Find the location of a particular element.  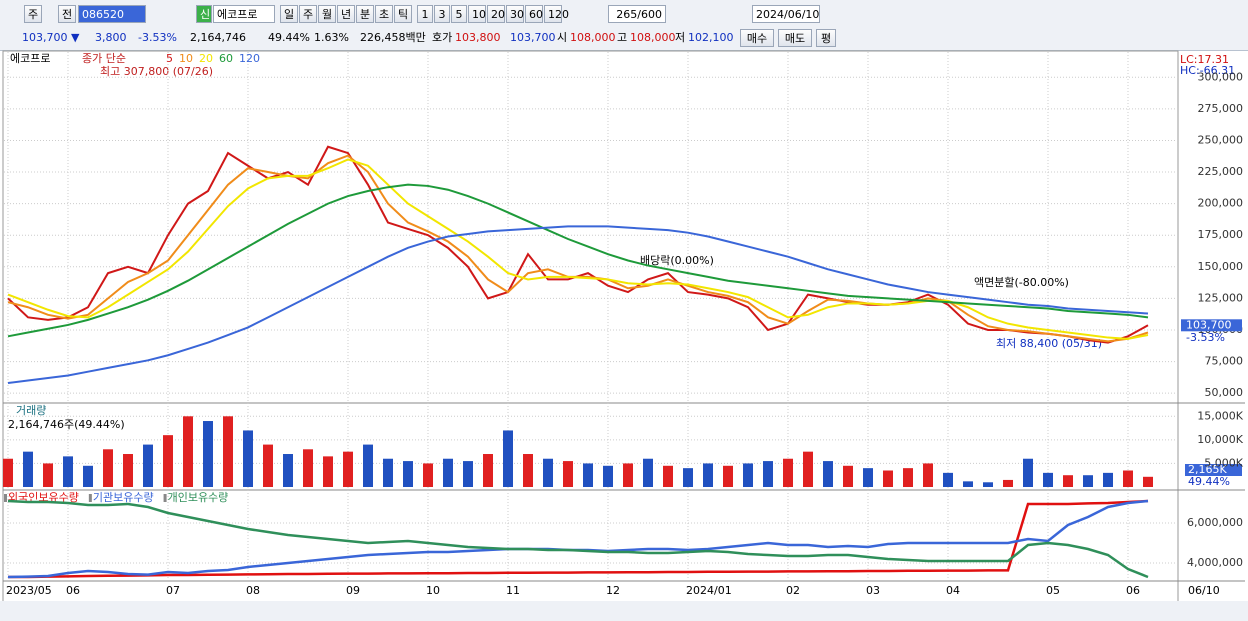

volume: 2,164,746 is located at coordinates (218, 37).